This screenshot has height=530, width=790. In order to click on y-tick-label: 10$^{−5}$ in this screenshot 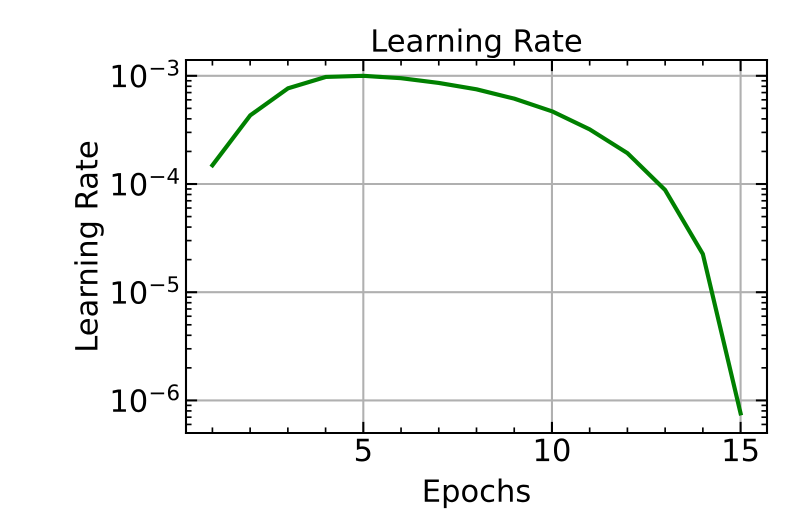, I will do `click(145, 290)`.